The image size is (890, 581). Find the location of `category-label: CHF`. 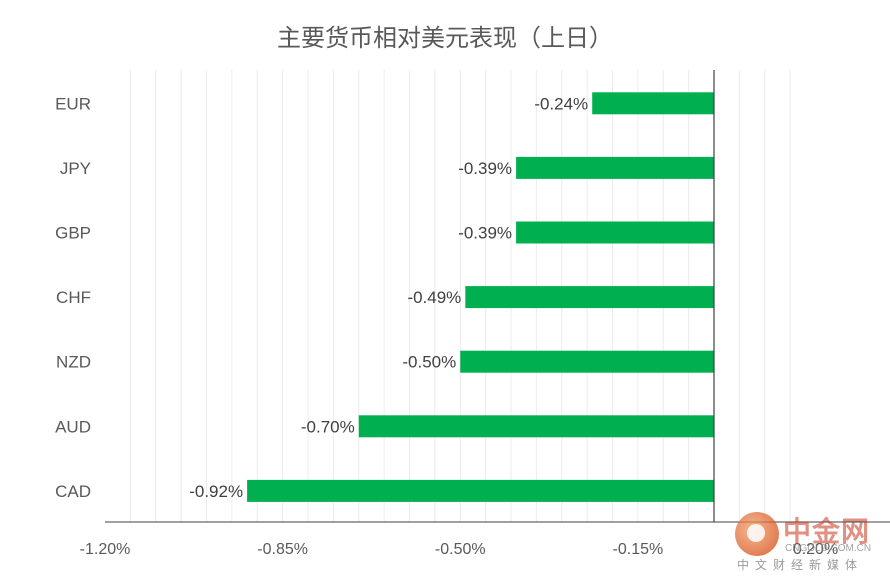

category-label: CHF is located at coordinates (73, 297).